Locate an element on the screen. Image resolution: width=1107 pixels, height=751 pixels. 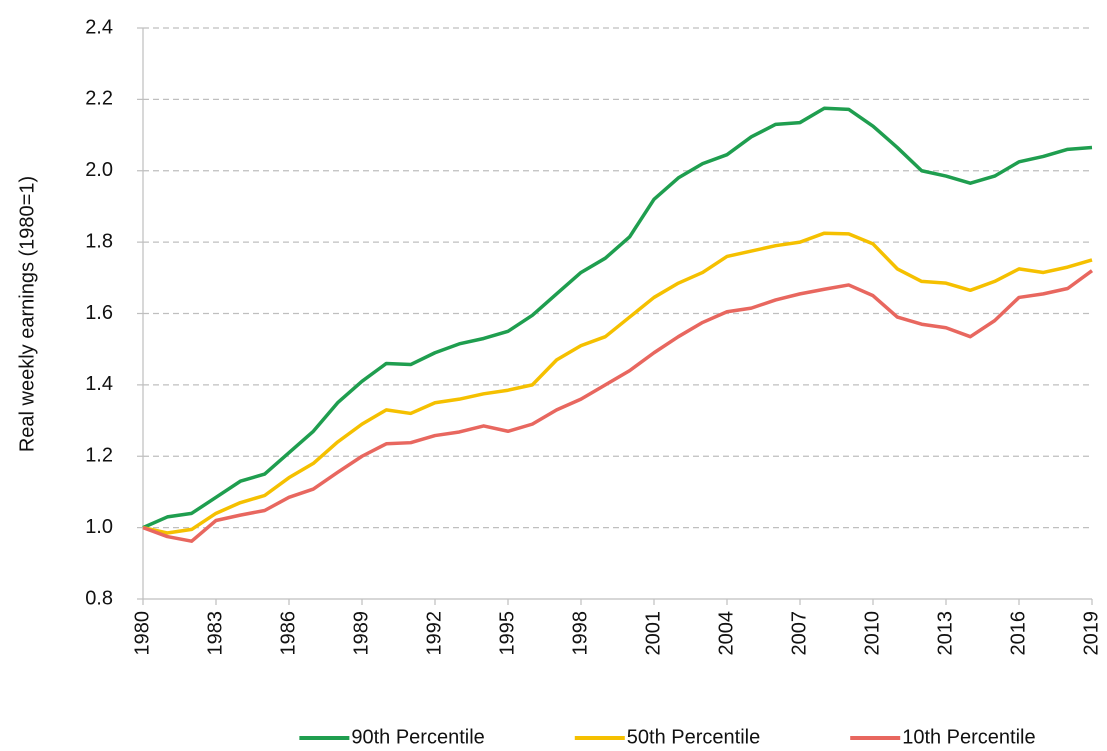
y-tick-label: 2.2 is located at coordinates (99, 99).